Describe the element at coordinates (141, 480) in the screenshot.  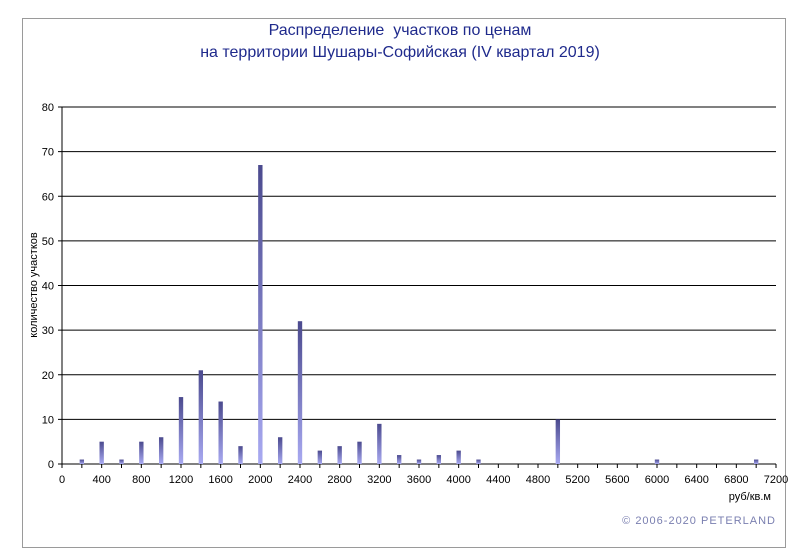
I see `x-tick-label: 800` at that location.